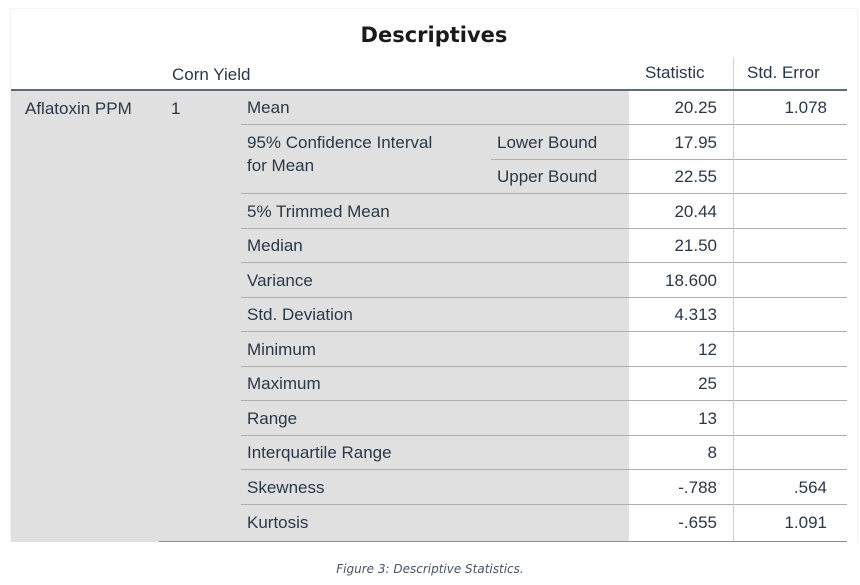 This screenshot has width=860, height=585. Describe the element at coordinates (695, 107) in the screenshot. I see `statistic-value: 20.25` at that location.